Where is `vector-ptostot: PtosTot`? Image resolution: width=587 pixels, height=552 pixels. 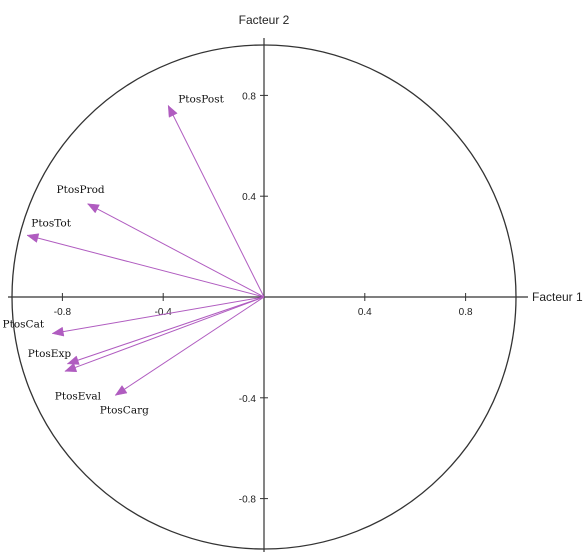
vector-ptostot: PtosTot is located at coordinates (145, 257).